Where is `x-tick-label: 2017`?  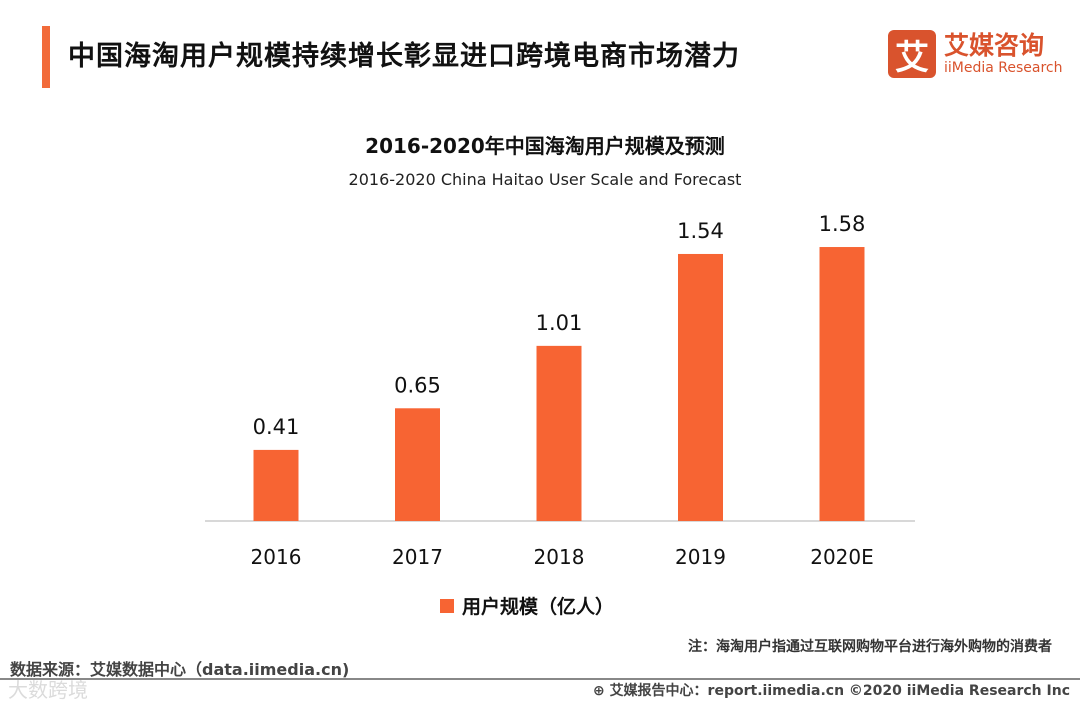 x-tick-label: 2017 is located at coordinates (417, 557).